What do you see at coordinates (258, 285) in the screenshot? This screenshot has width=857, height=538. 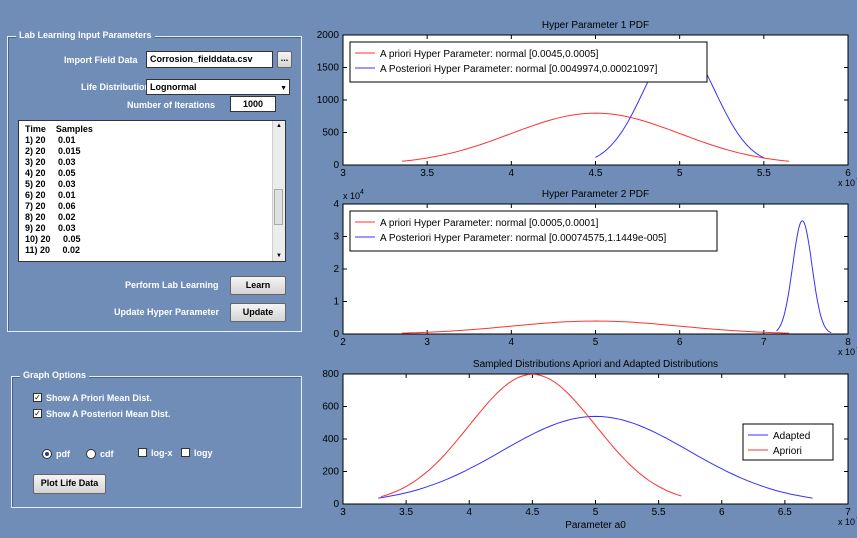 I see `learn-button: Learn` at bounding box center [258, 285].